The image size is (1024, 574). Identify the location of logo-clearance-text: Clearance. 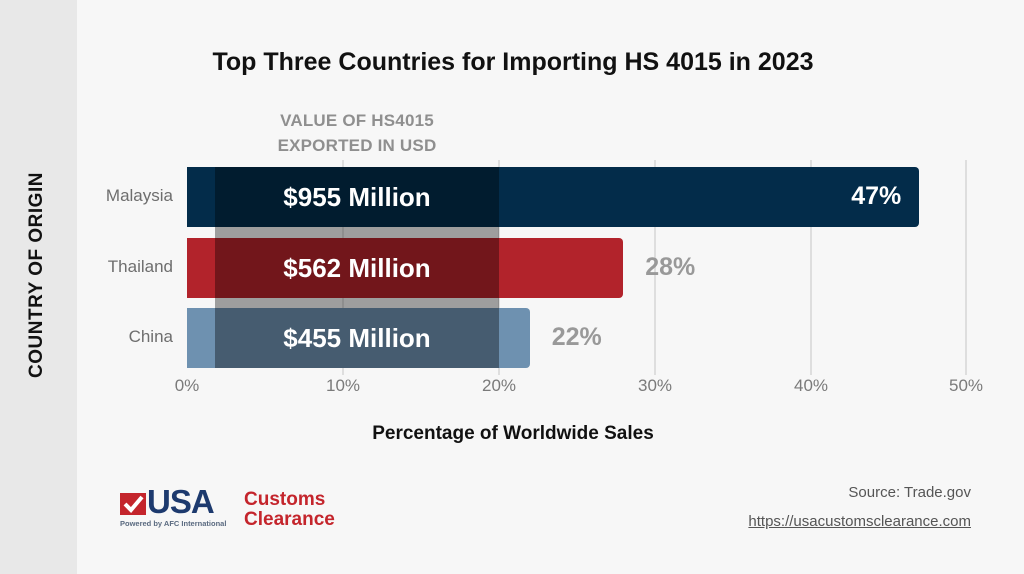
(289, 519).